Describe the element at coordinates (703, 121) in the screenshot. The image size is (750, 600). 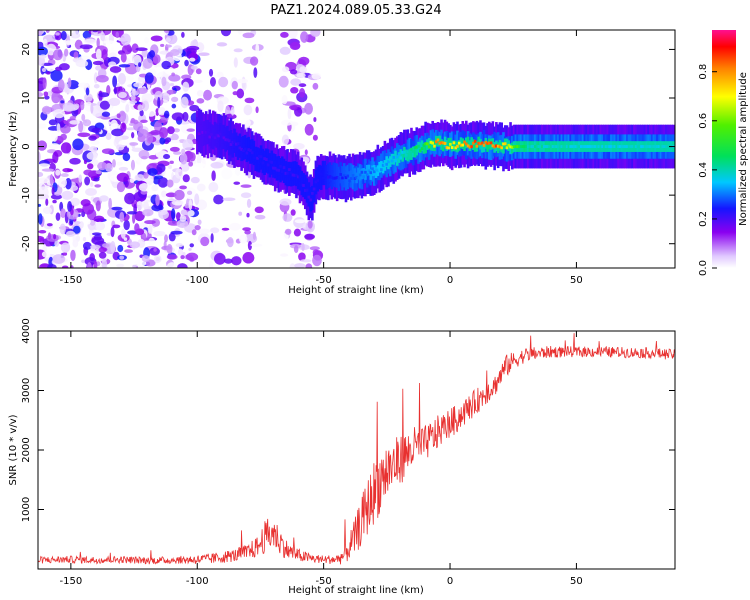
I see `colorbar-tick-label: 0.6` at that location.